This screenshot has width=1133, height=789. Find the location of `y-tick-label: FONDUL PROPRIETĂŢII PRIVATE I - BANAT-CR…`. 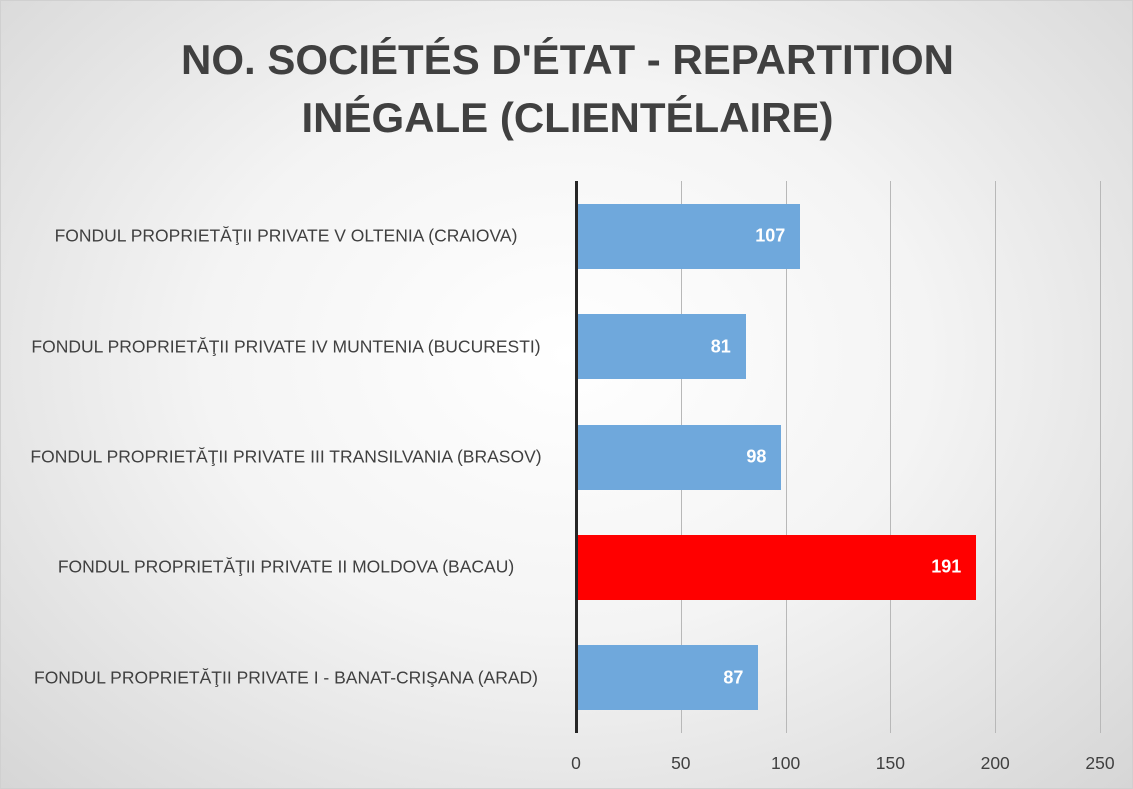

y-tick-label: FONDUL PROPRIETĂŢII PRIVATE I - BANAT-CR… is located at coordinates (286, 677).